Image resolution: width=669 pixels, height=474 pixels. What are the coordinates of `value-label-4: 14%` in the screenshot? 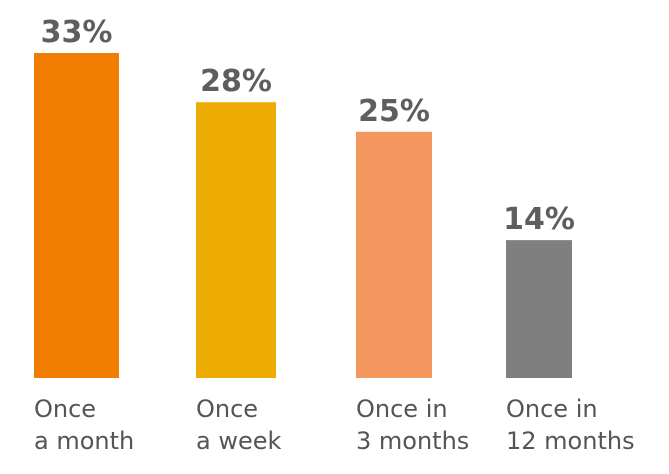 It's located at (539, 219).